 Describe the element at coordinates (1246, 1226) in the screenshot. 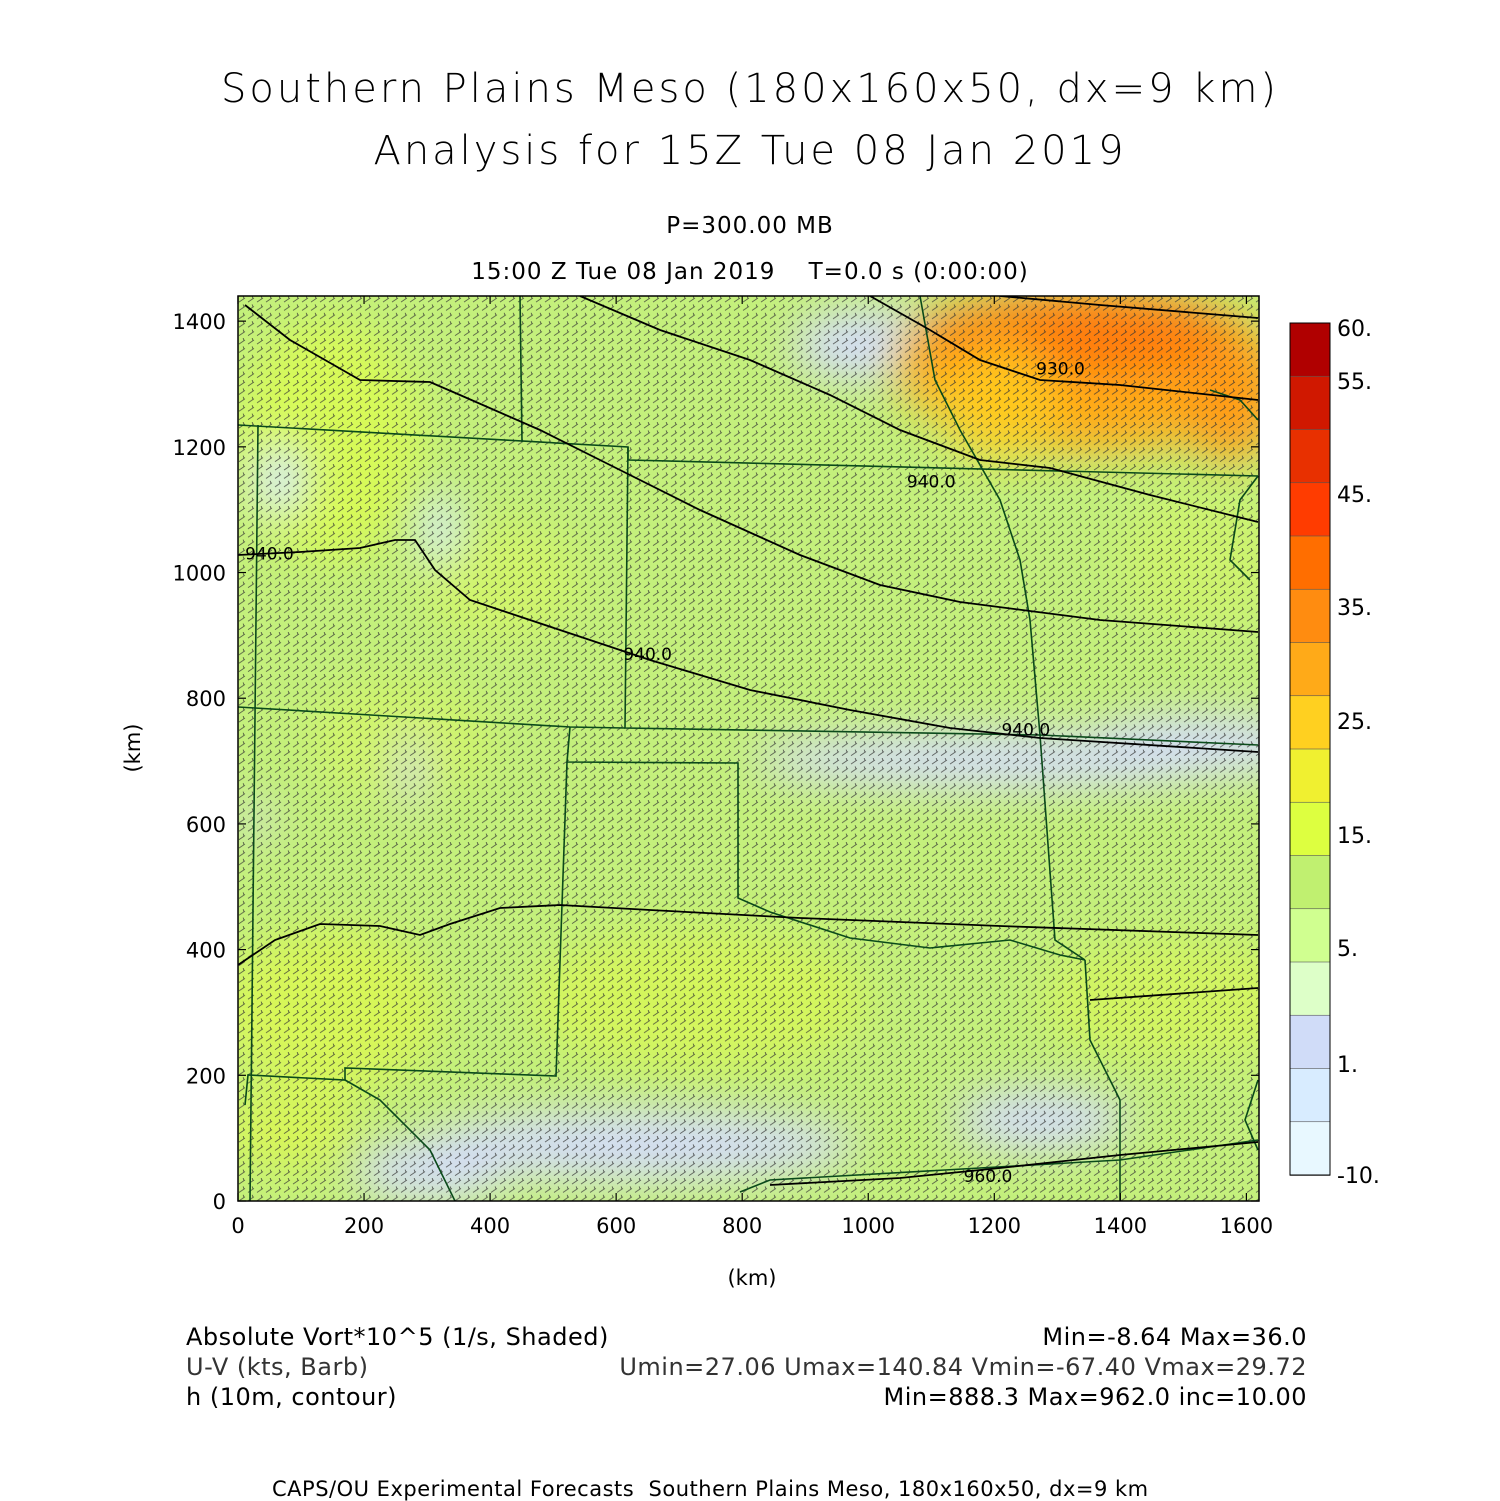

I see `x-tick-label: 1600` at that location.